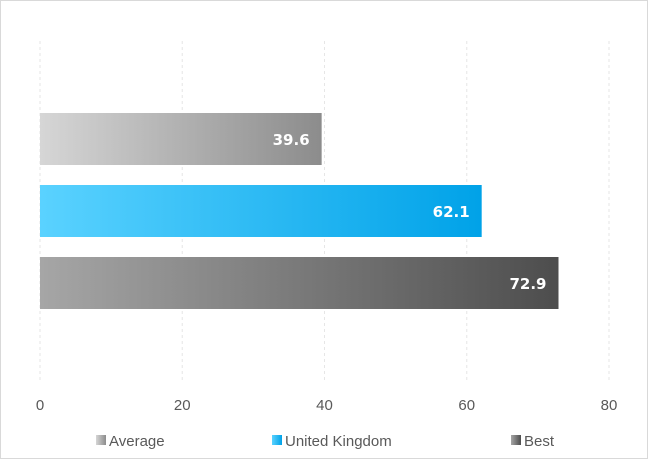 The width and height of the screenshot is (648, 460). I want to click on legend-swatch-average, so click(101, 440).